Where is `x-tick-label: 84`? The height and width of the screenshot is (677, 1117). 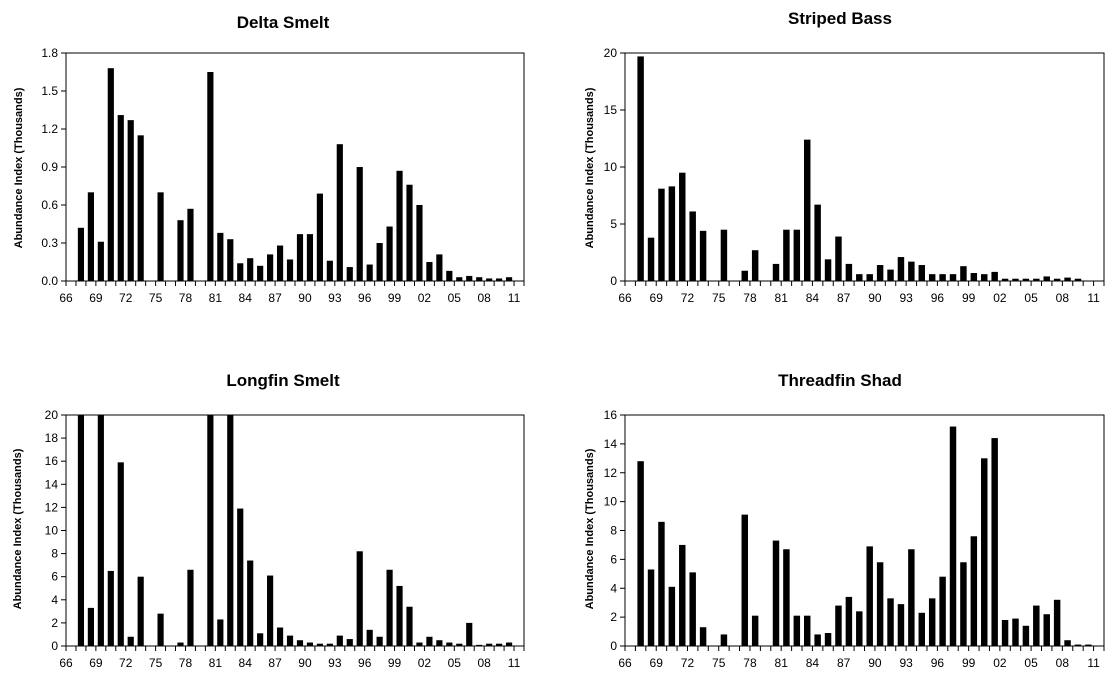
x-tick-label: 84 is located at coordinates (246, 663).